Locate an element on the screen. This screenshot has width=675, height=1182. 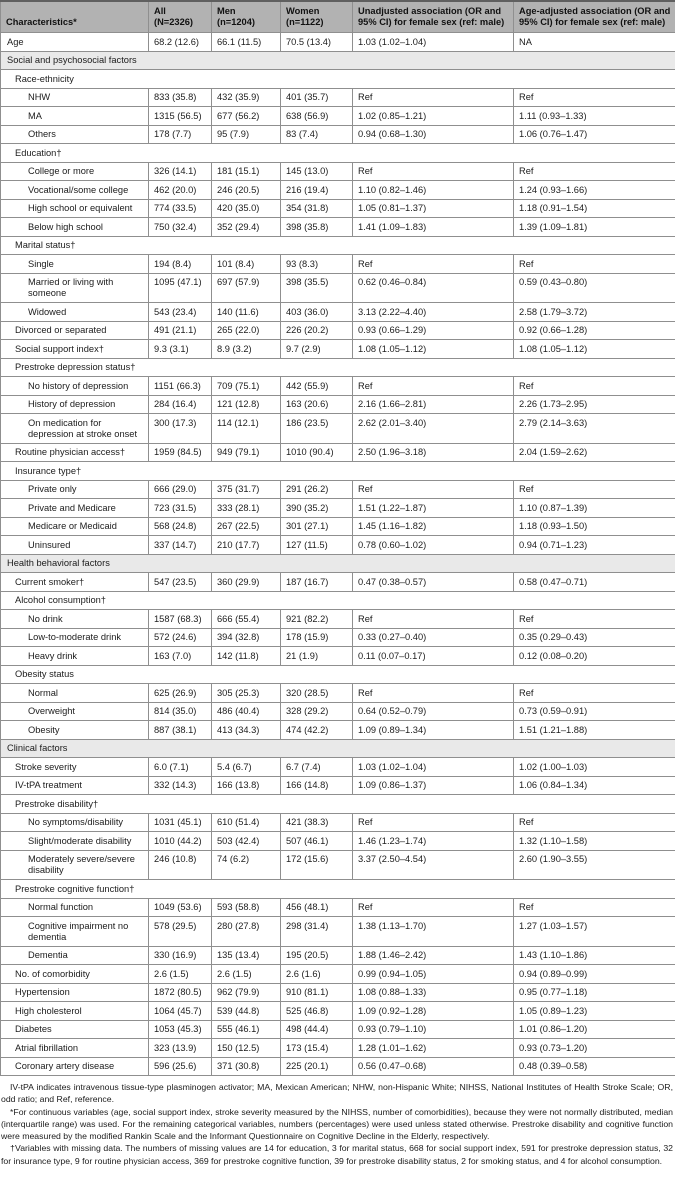
cell-value: 1.88 (1.46–2.42) is located at coordinates (433, 955).